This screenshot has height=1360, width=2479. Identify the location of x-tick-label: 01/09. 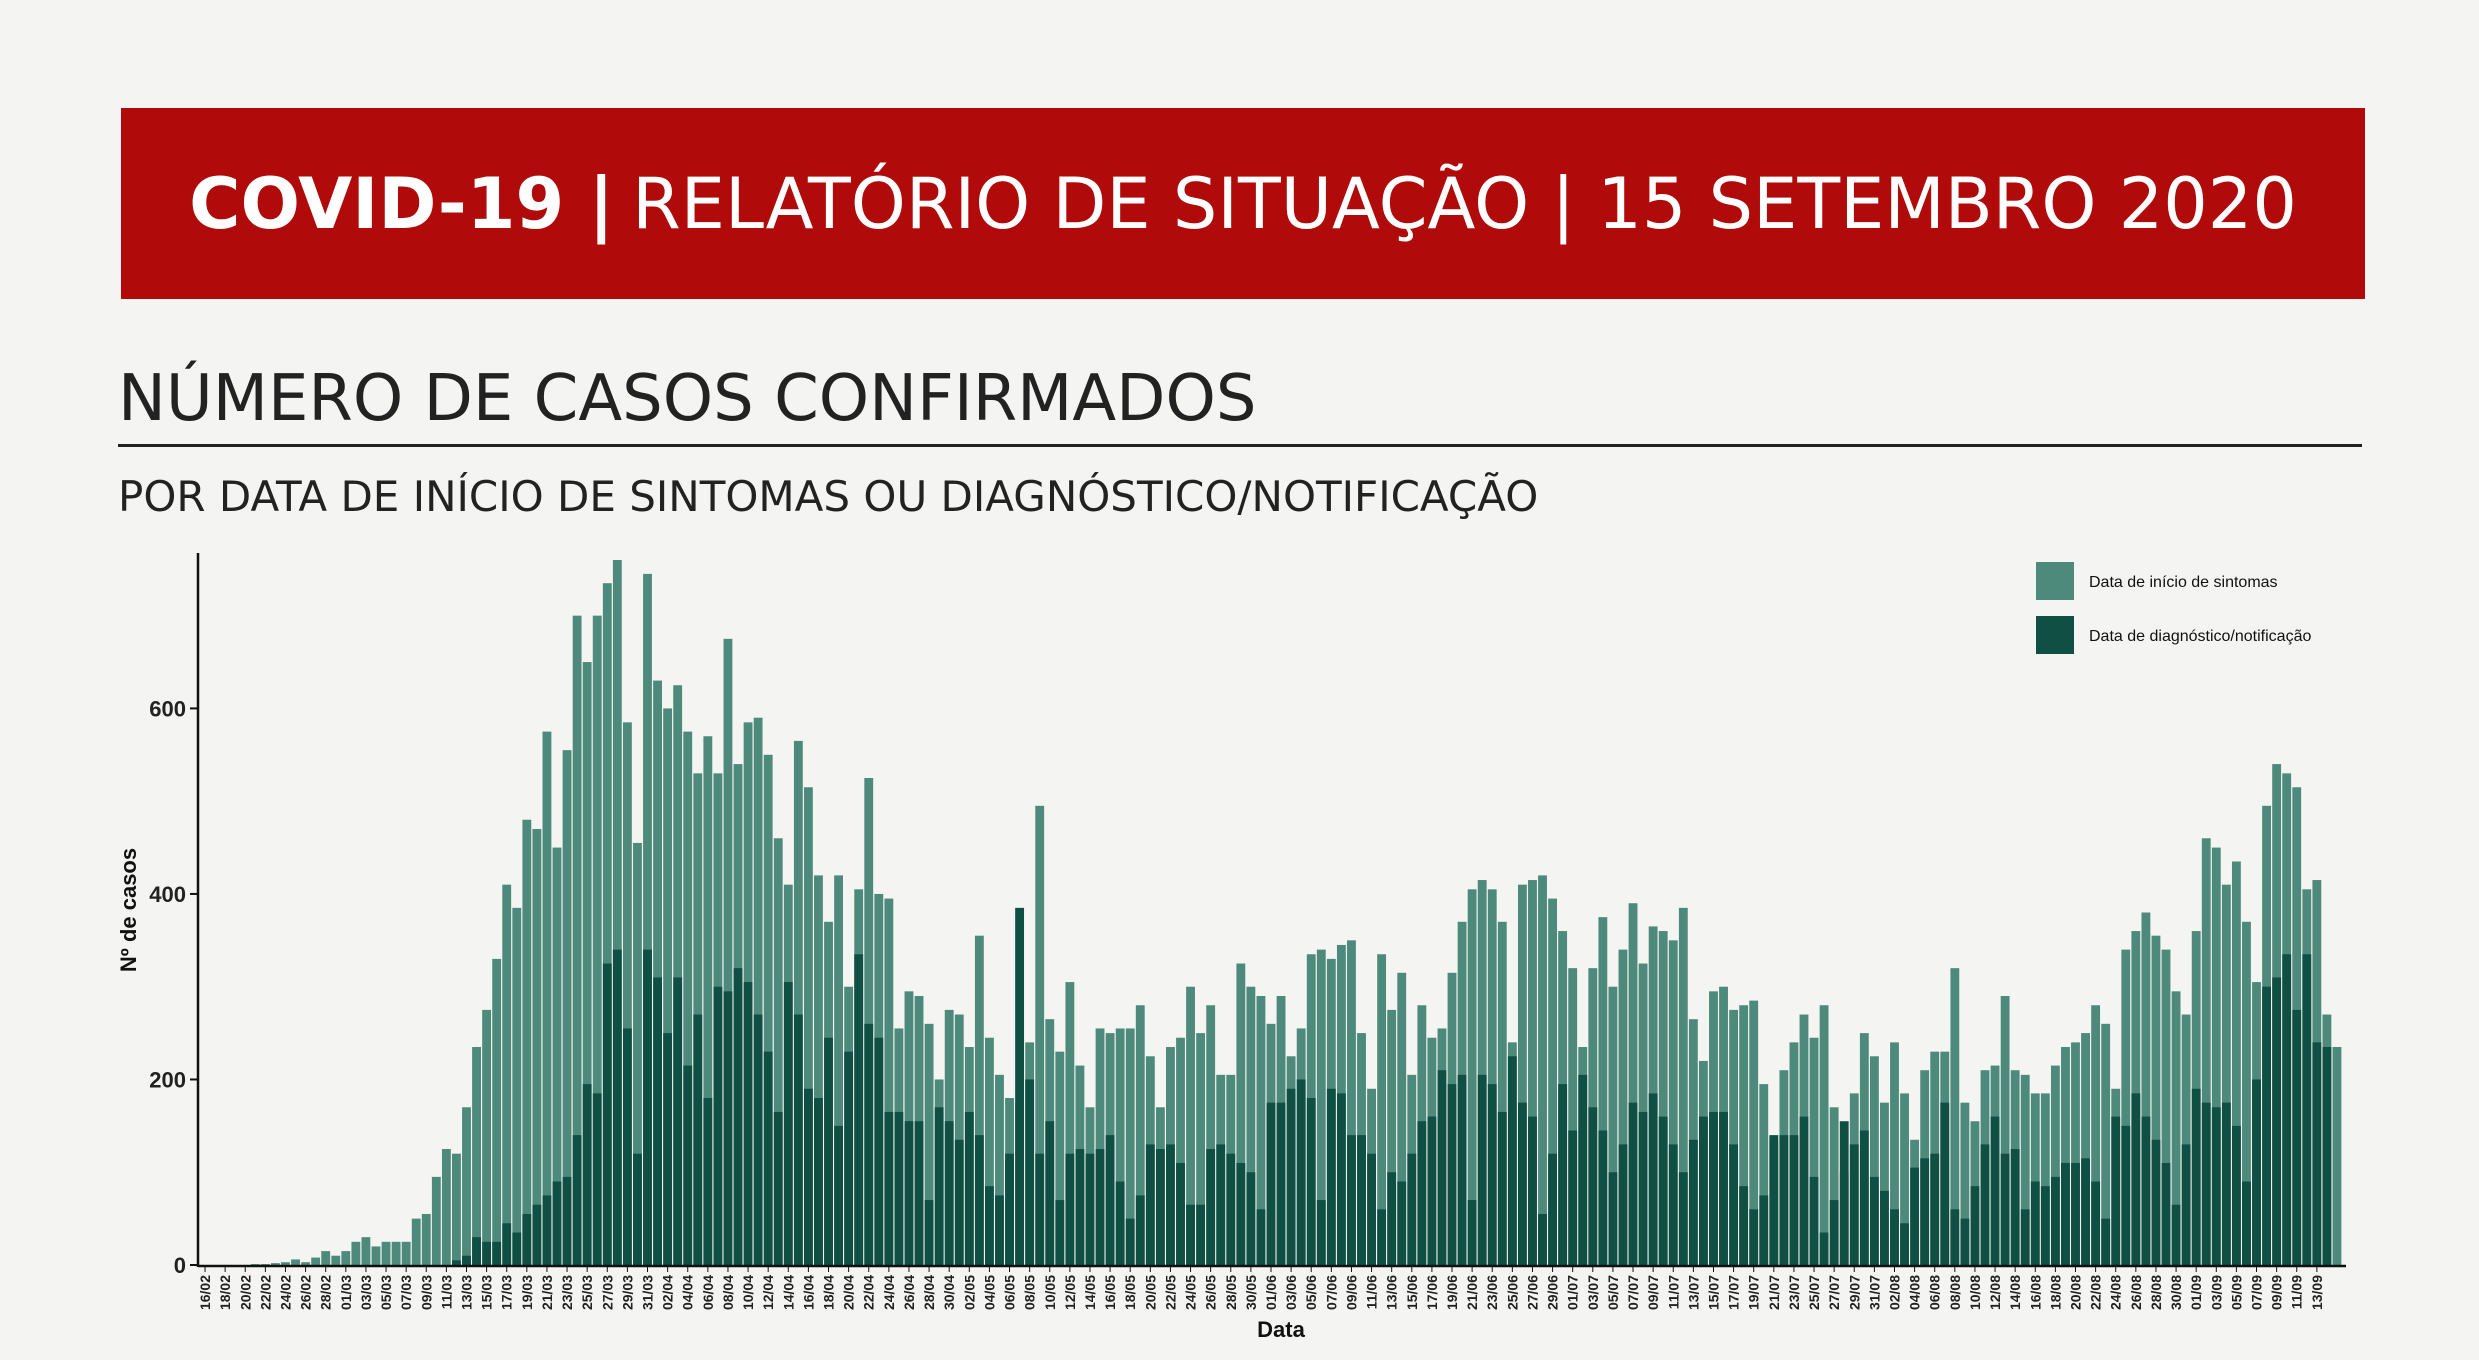
(2196, 1292).